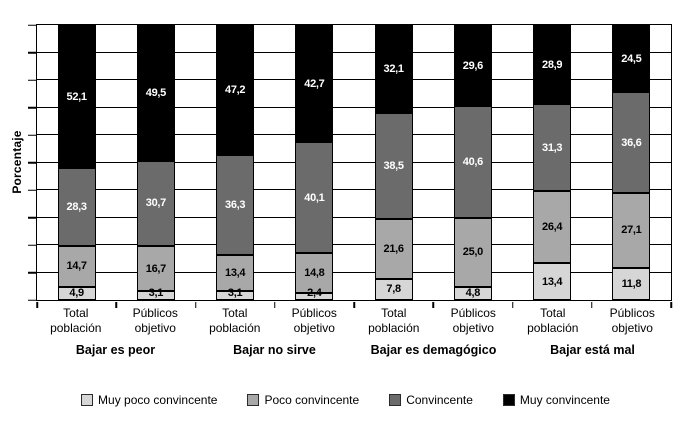 The height and width of the screenshot is (425, 691). I want to click on bar-segment: 7,8, so click(393, 289).